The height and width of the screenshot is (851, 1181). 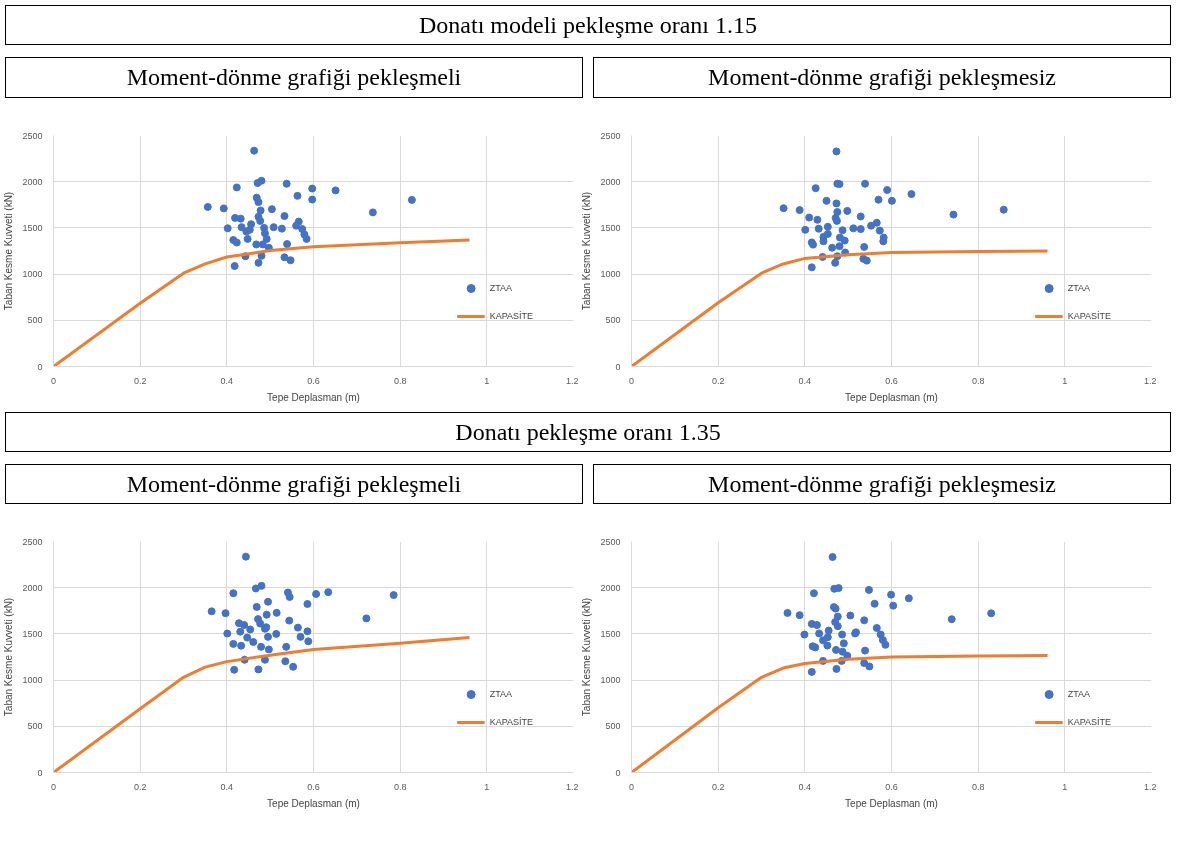 I want to click on text: Donatı modeli pekleşme oranı 1.15, so click(x=588, y=25).